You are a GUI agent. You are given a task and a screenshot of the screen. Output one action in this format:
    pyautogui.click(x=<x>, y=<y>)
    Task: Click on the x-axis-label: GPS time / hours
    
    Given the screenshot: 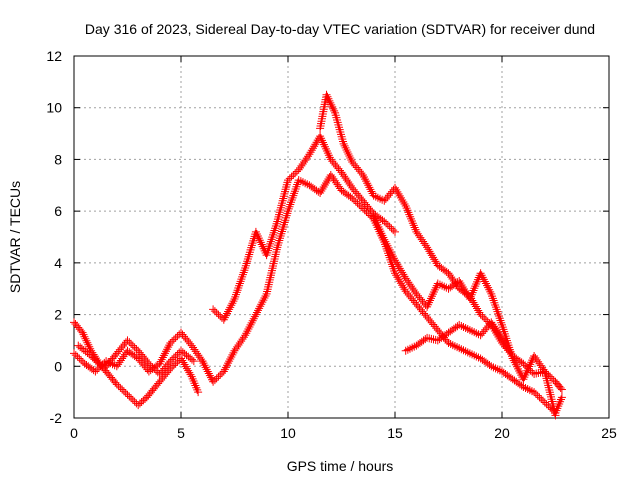 What is the action you would take?
    pyautogui.click(x=340, y=466)
    